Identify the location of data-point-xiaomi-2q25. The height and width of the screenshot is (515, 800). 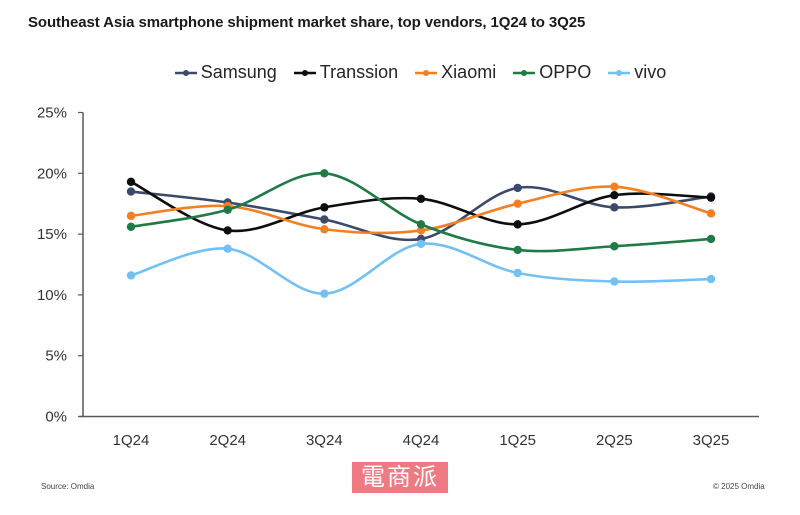
(614, 186).